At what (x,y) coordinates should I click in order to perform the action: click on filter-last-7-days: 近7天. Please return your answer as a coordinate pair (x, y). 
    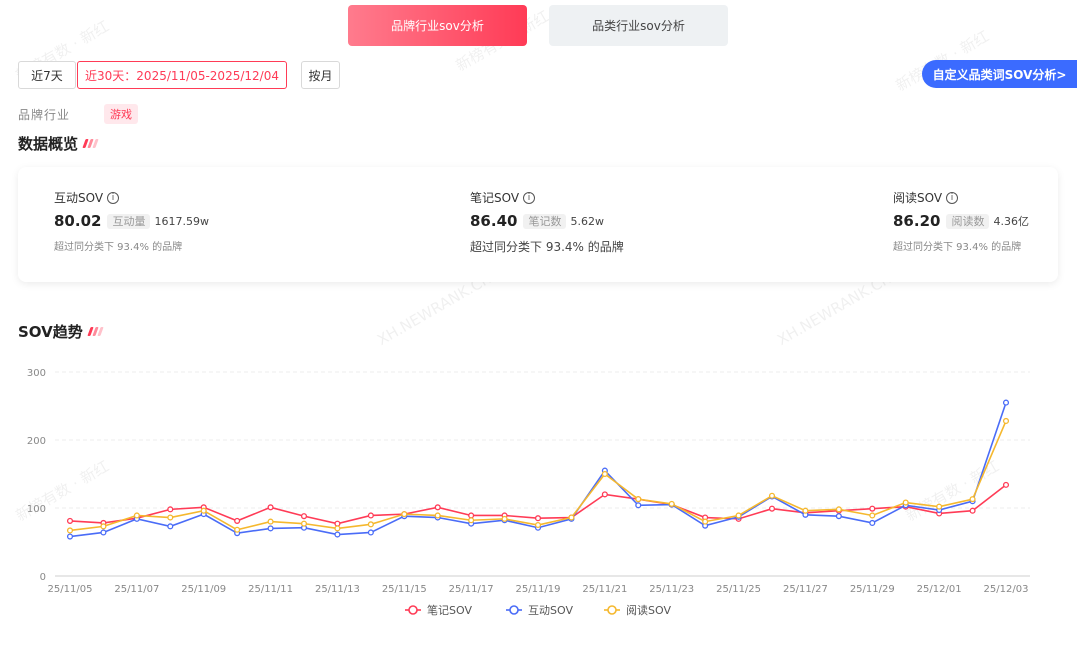
    Looking at the image, I should click on (47, 75).